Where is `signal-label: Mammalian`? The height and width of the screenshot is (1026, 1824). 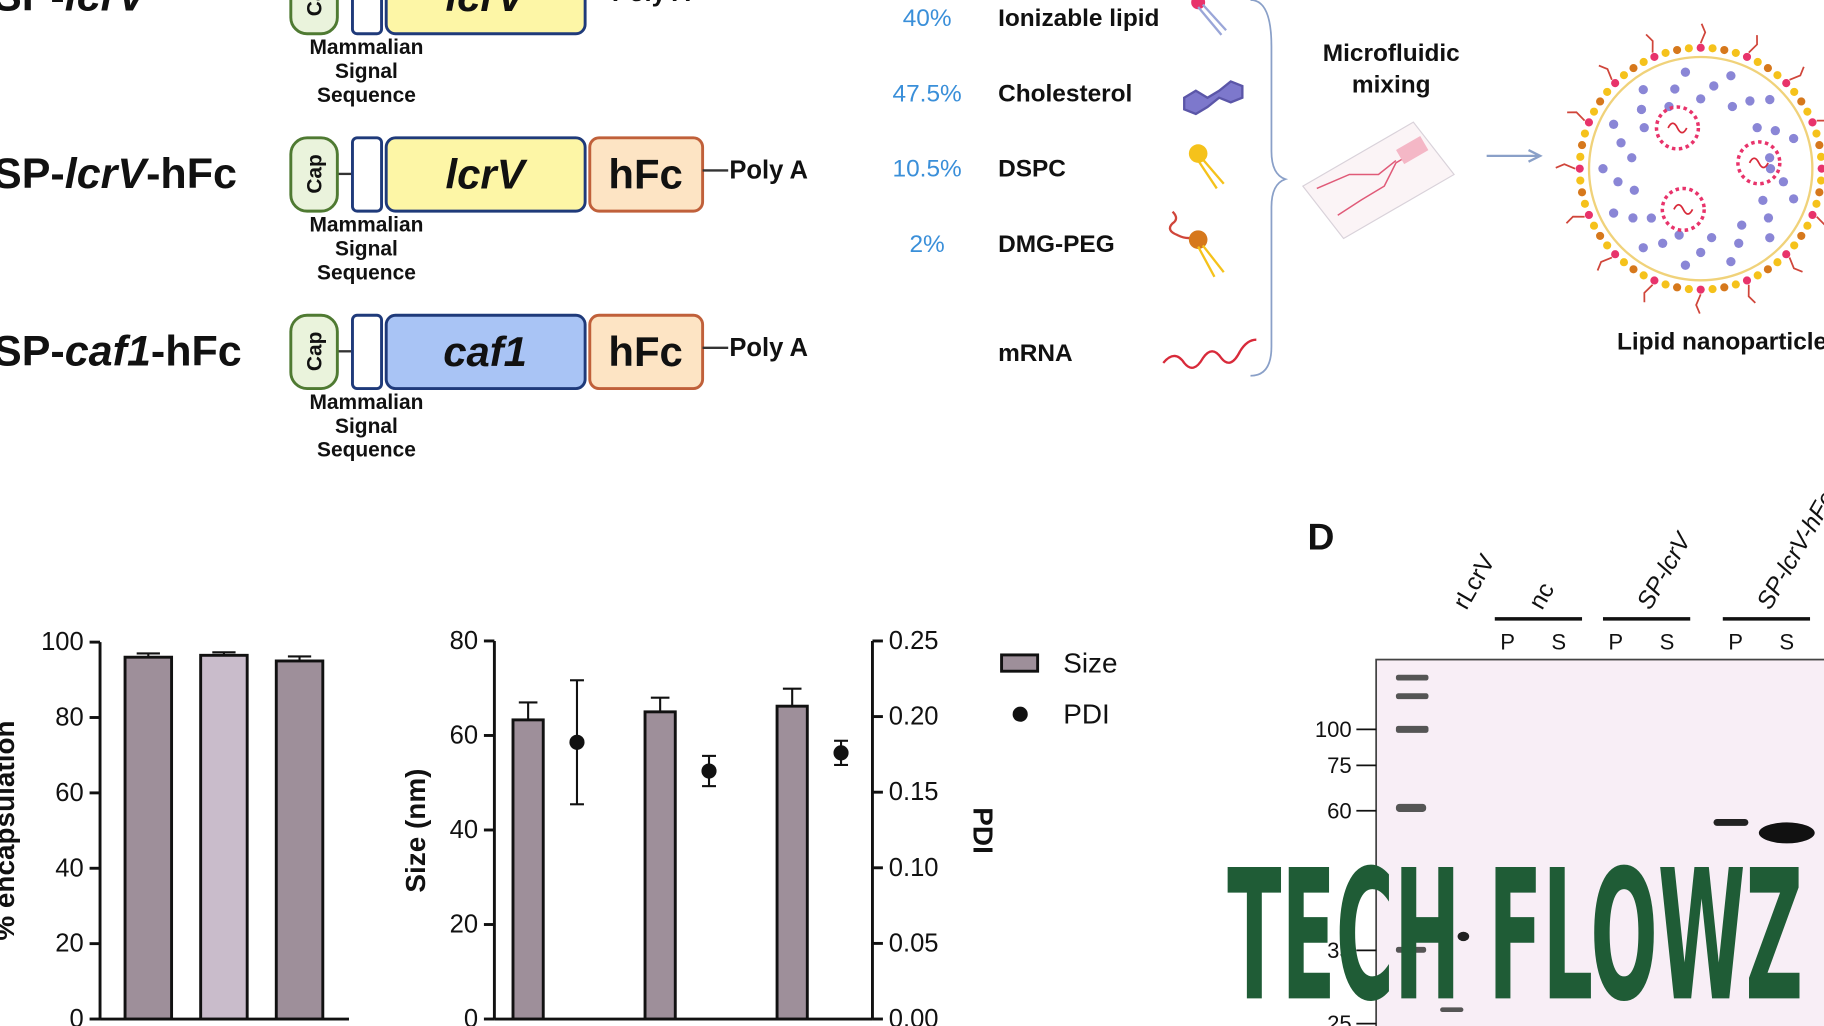 signal-label: Mammalian is located at coordinates (366, 402).